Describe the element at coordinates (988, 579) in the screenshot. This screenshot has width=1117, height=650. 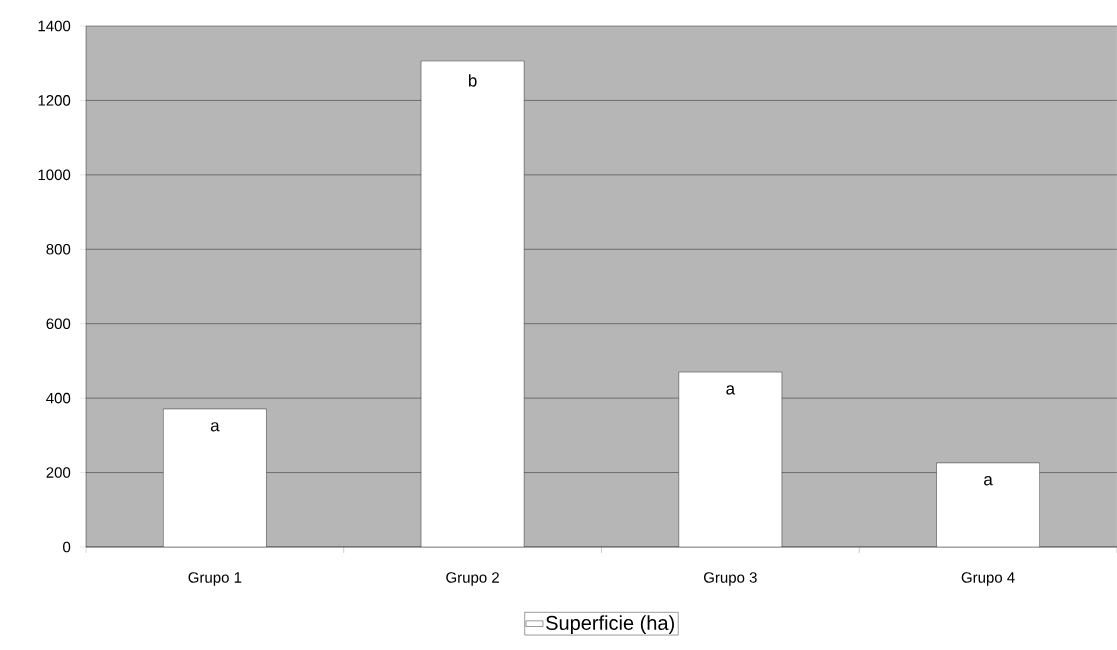
I see `x-tick-label: Grupo 4` at that location.